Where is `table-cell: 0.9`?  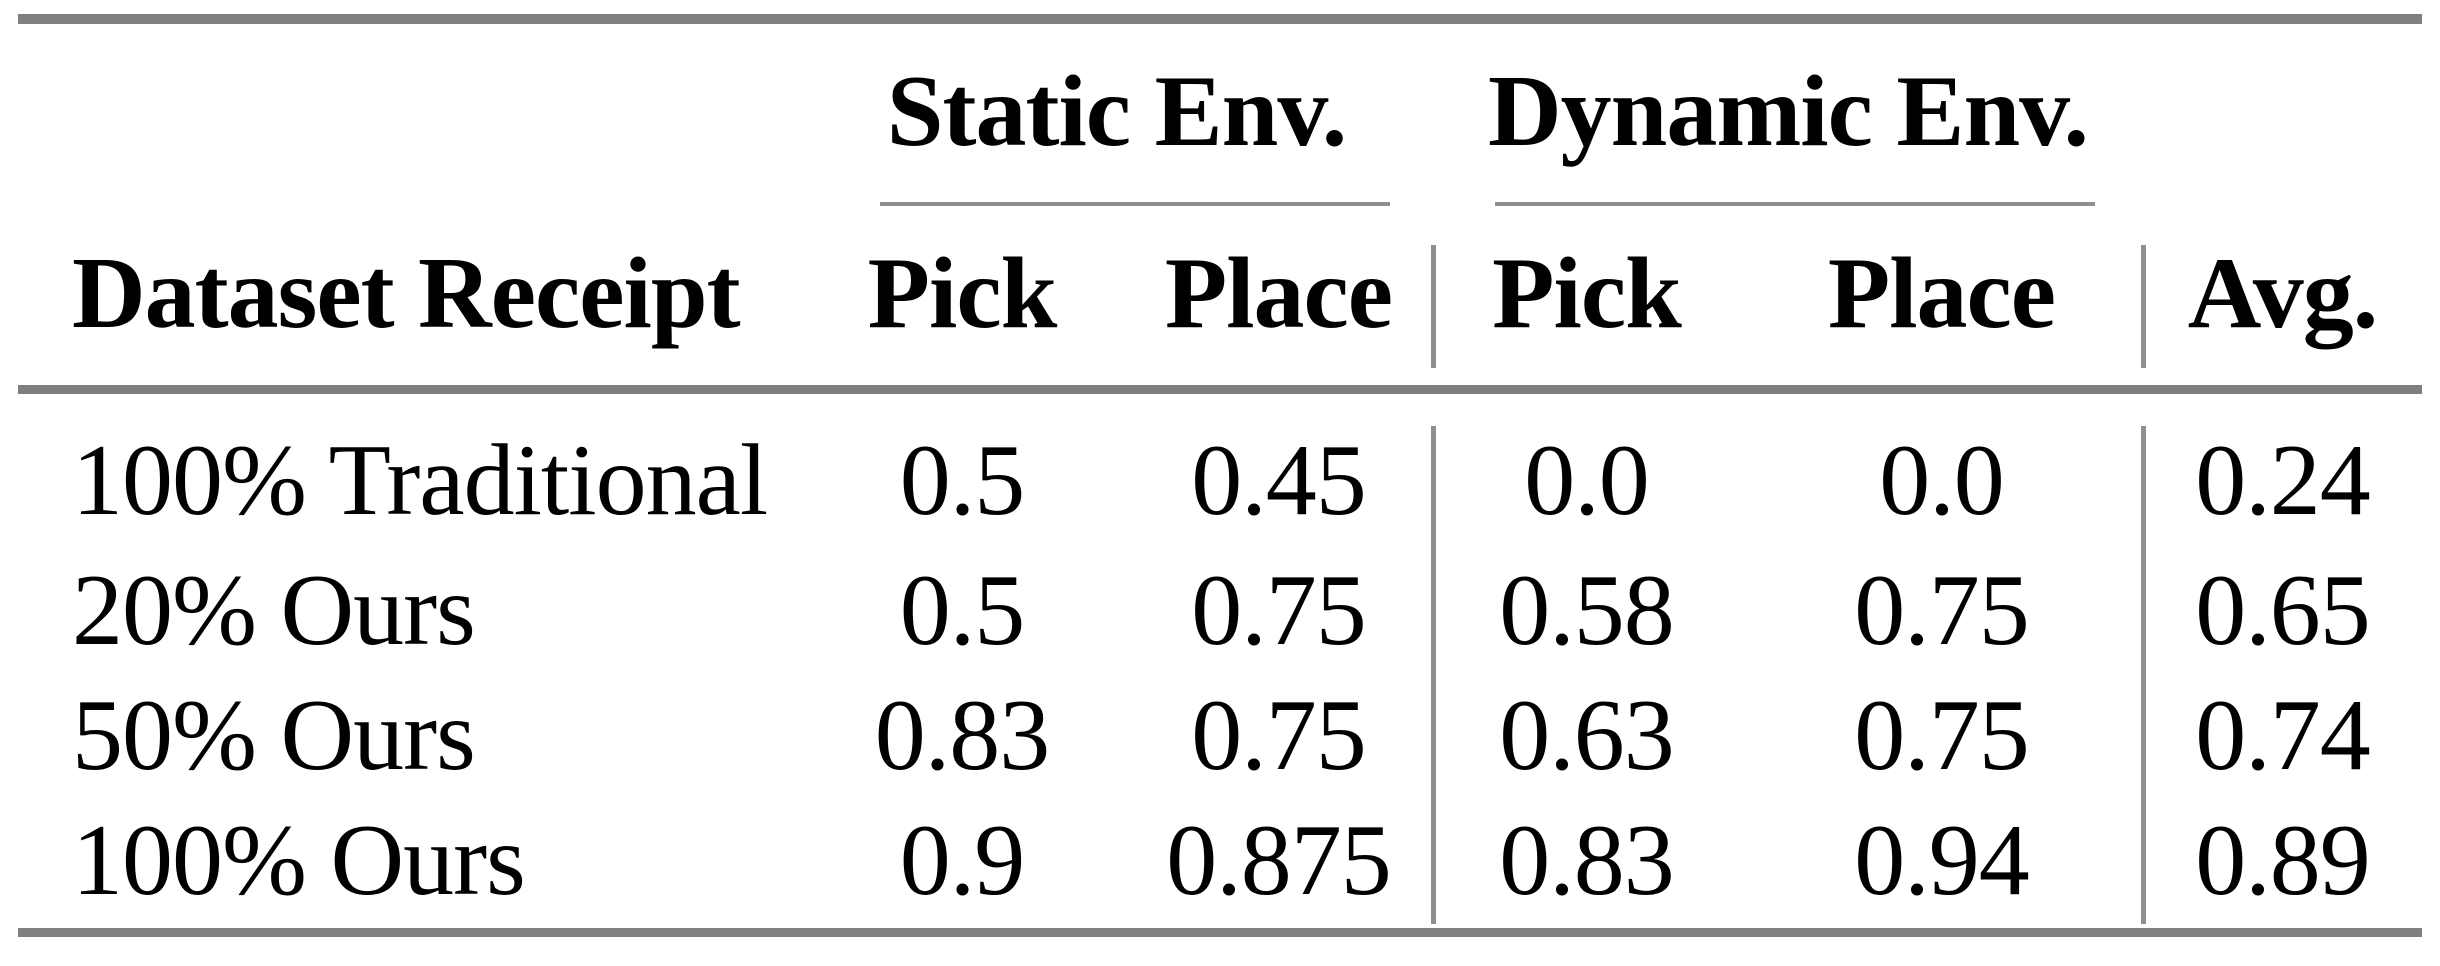
table-cell: 0.9 is located at coordinates (962, 860).